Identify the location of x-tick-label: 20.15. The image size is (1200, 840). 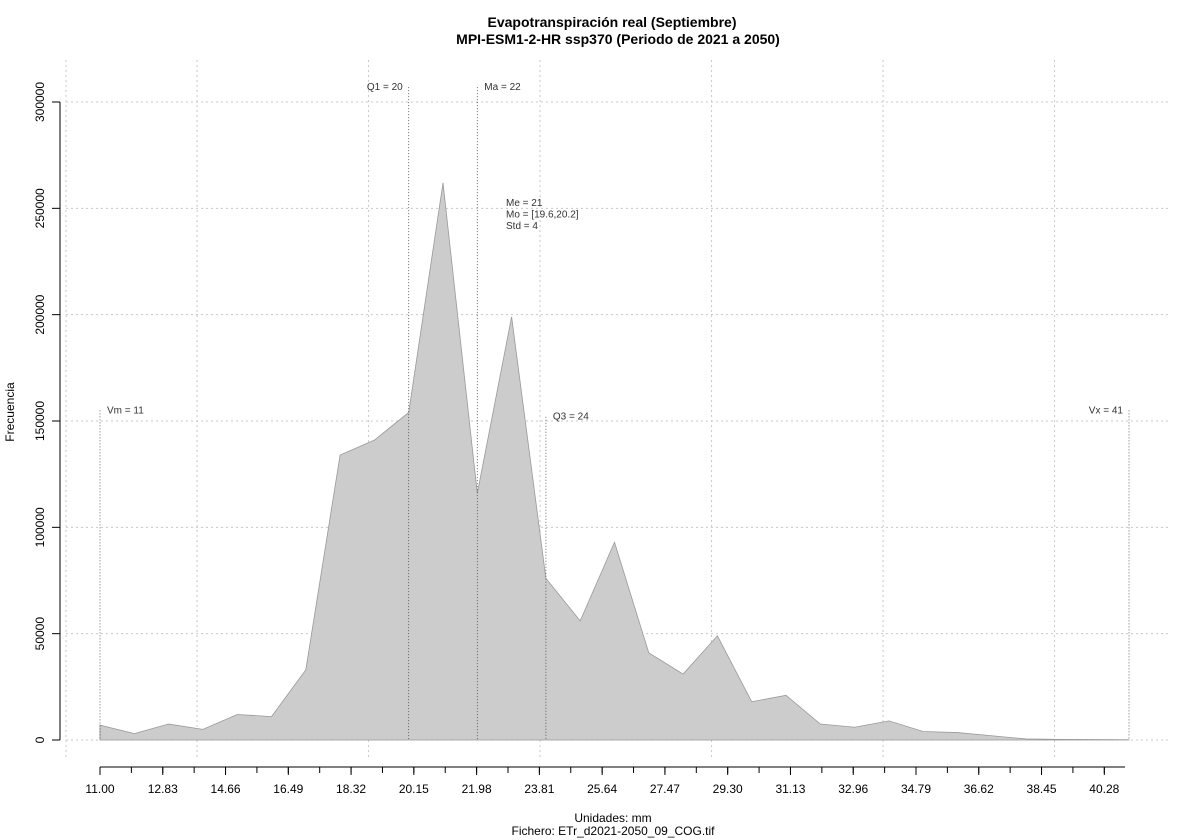
(414, 789).